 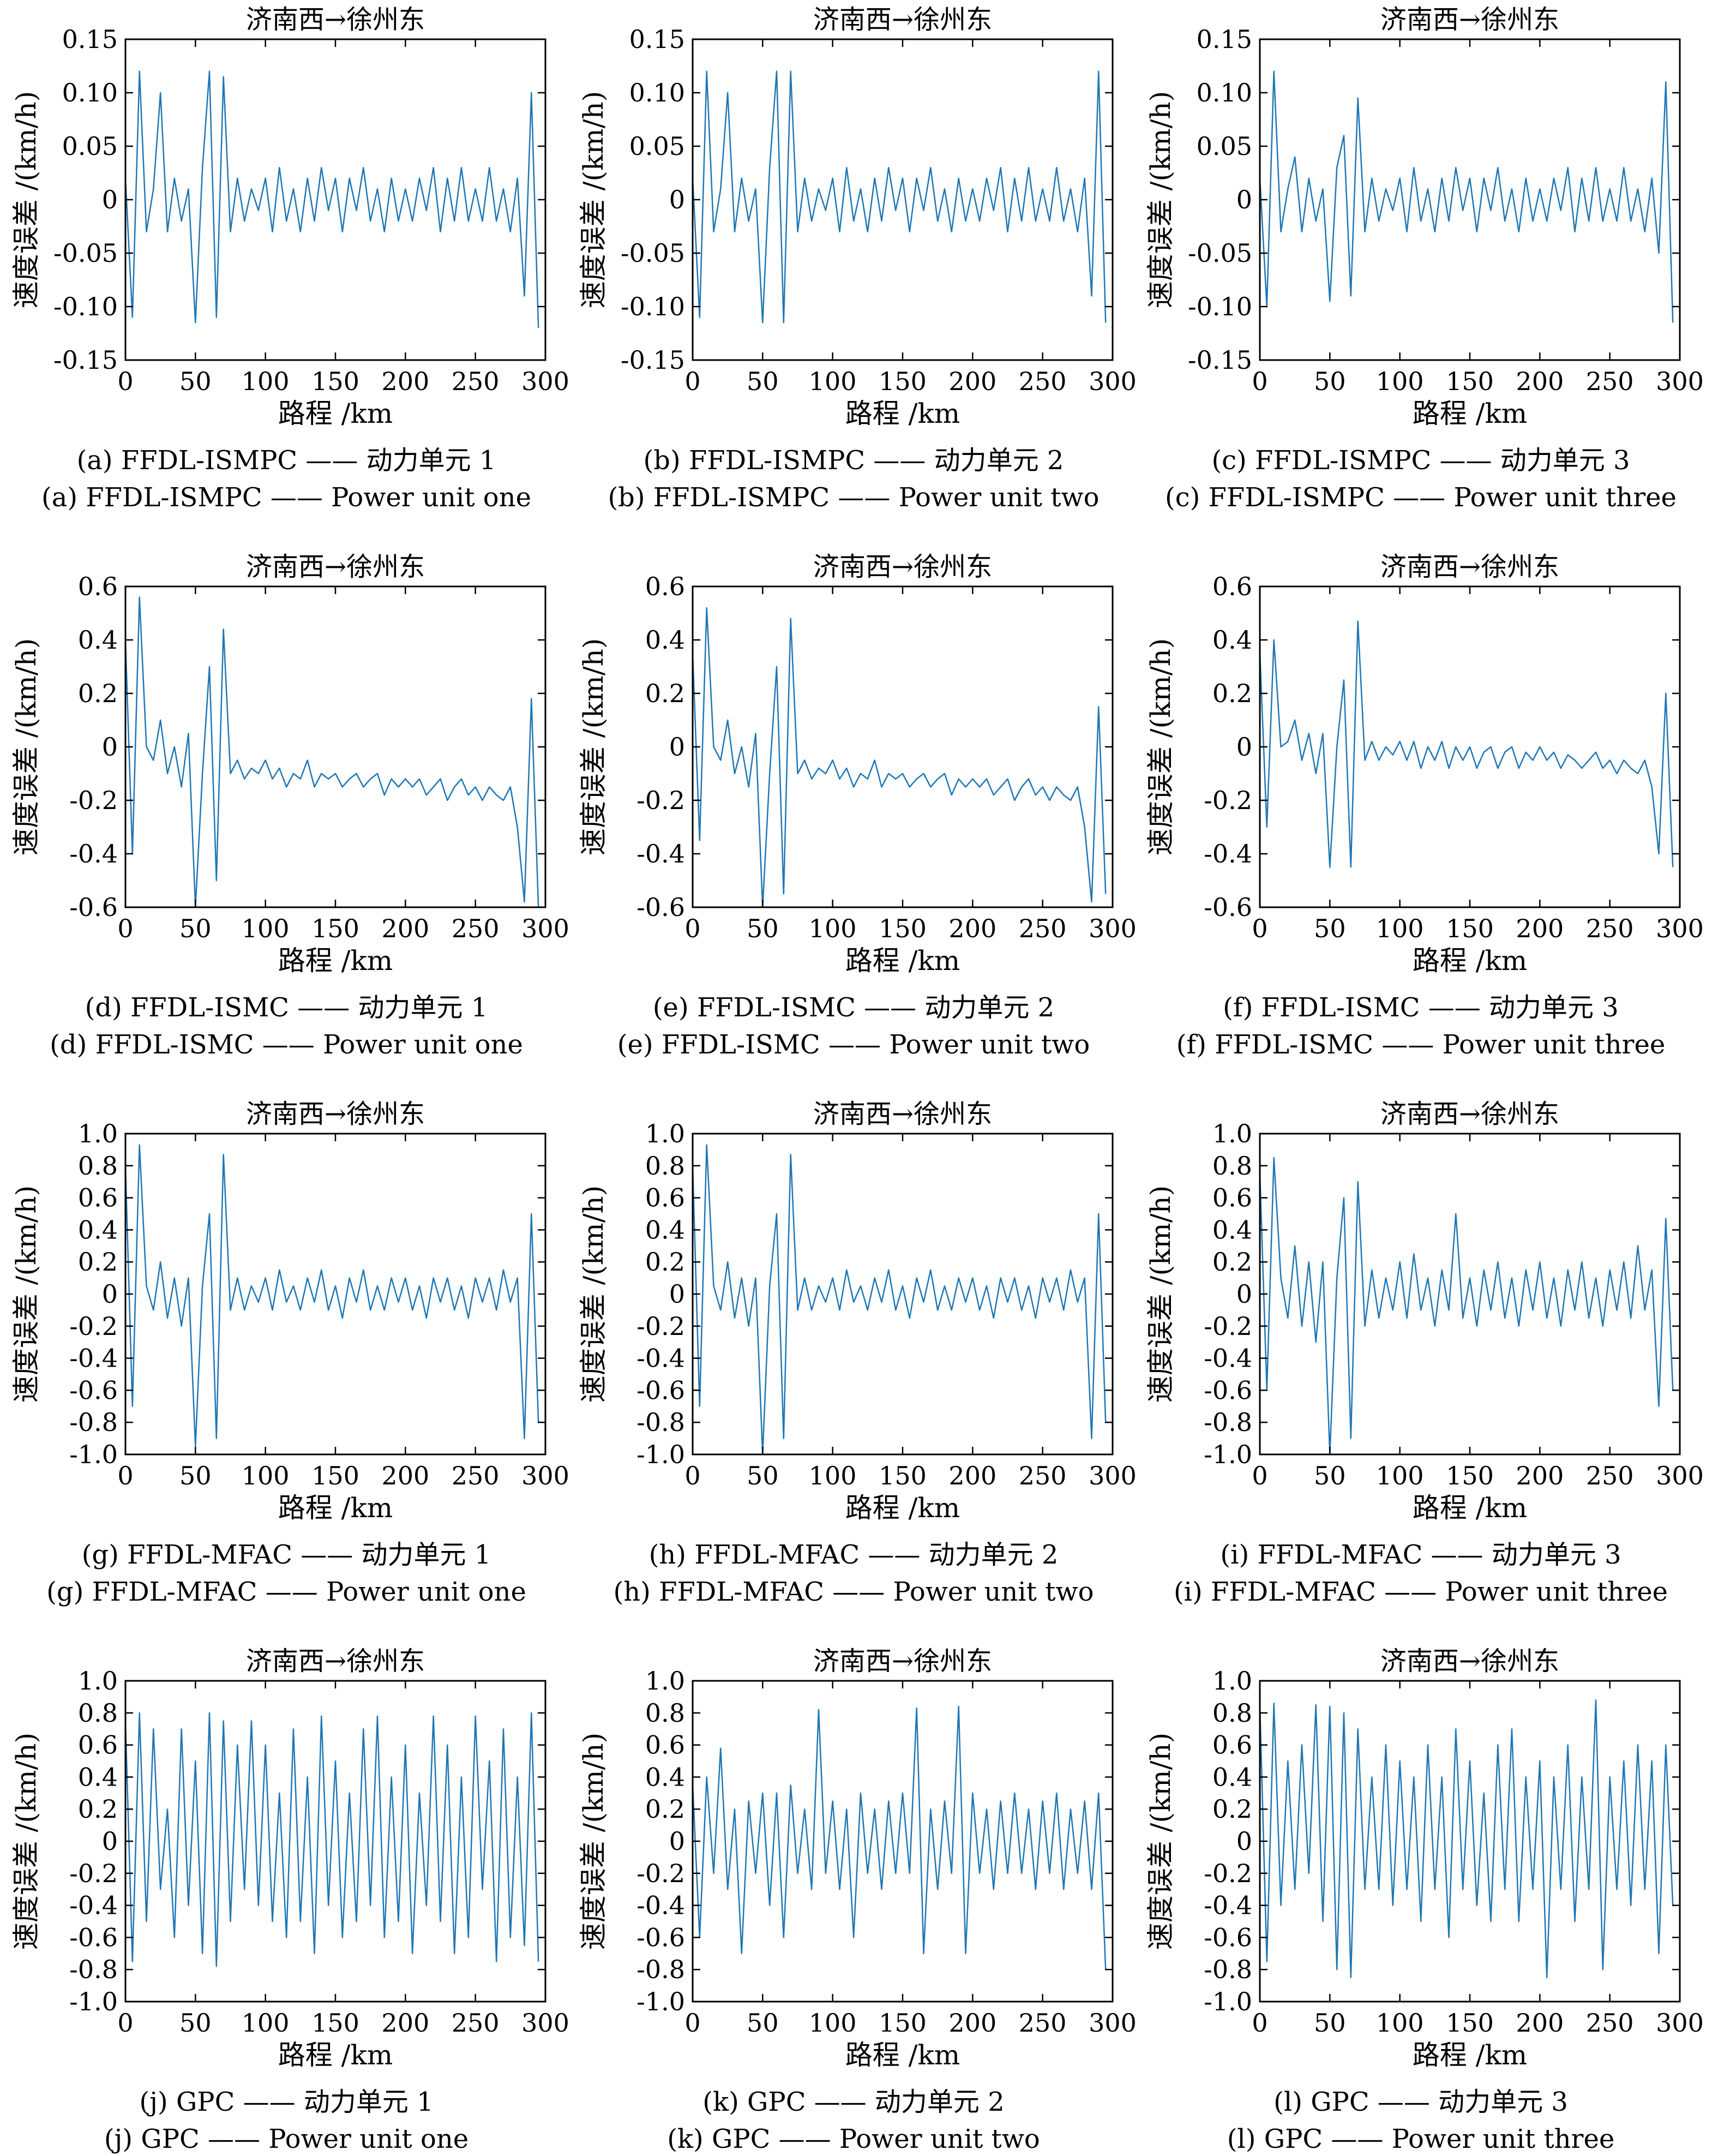 What do you see at coordinates (286, 1007) in the screenshot?
I see `caption-cn: (d) FFDL-ISMC —— 动力单元 1` at bounding box center [286, 1007].